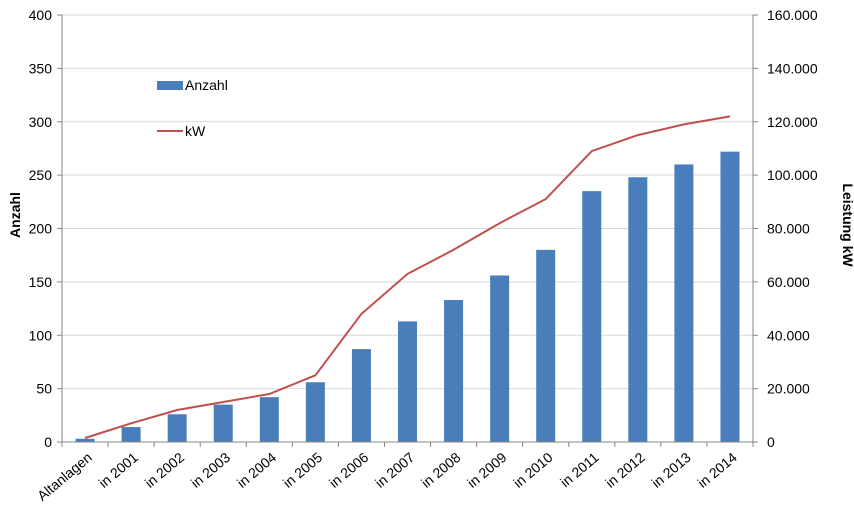  I want to click on y2-tick-label: 120.000, so click(792, 122).